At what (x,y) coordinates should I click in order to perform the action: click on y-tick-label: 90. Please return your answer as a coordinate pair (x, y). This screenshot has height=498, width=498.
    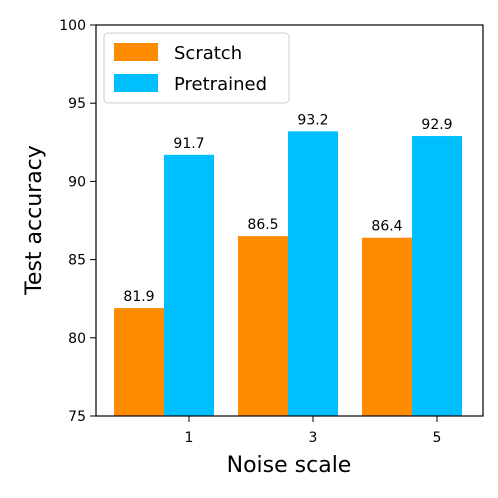
    Looking at the image, I should click on (77, 182).